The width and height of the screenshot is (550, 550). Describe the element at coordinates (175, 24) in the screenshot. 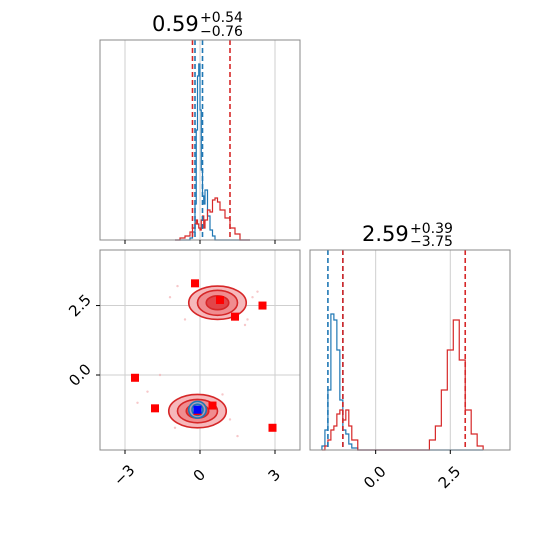

I see `title-1: 0.59` at that location.